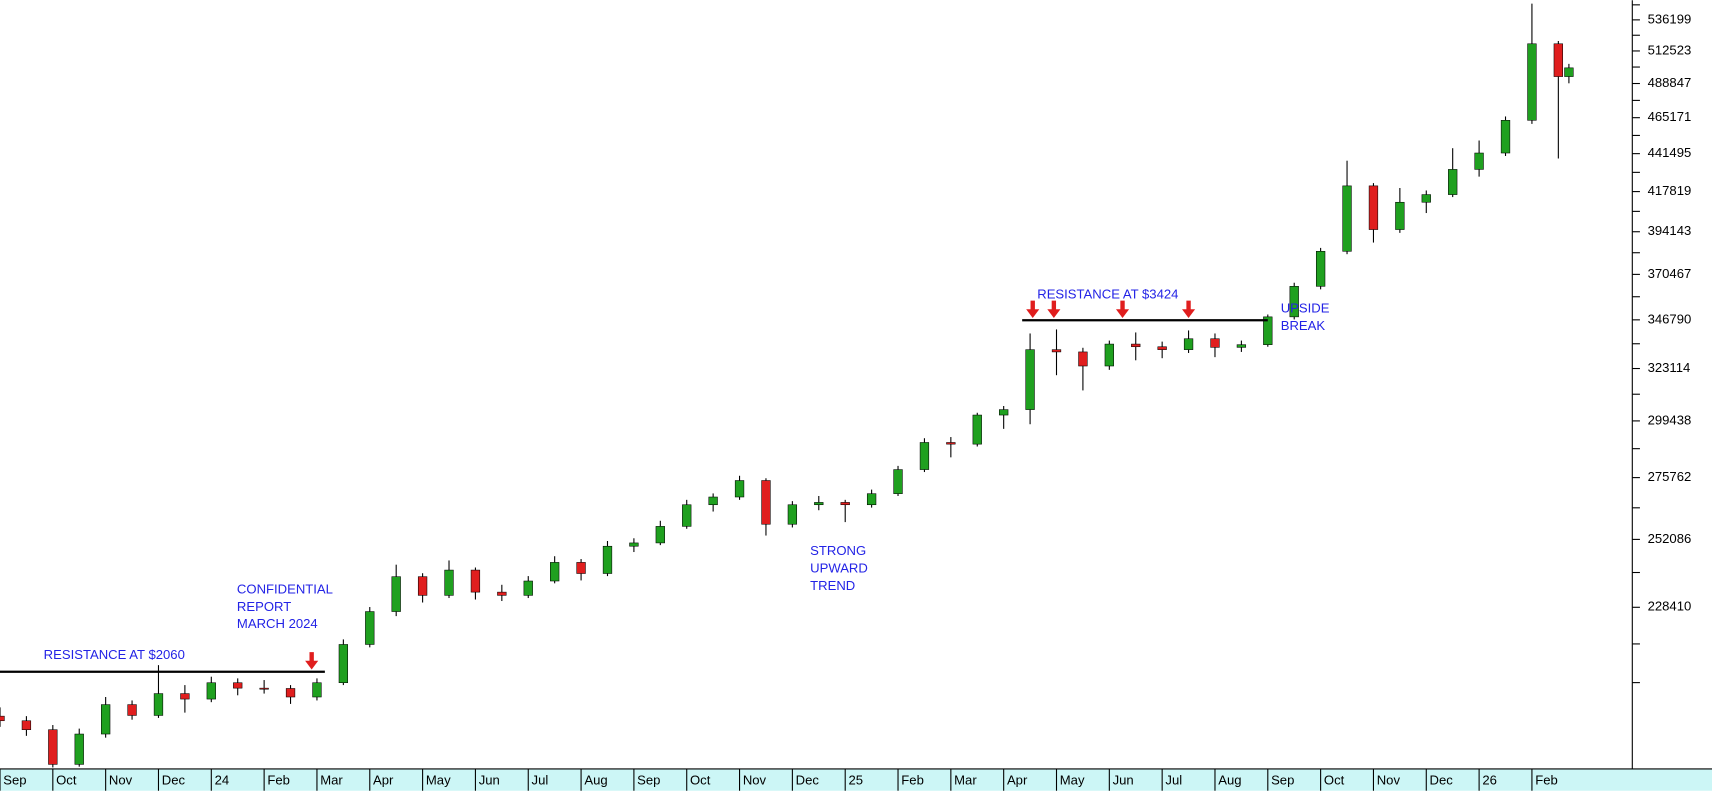  Describe the element at coordinates (114, 654) in the screenshot. I see `annotation: RESISTANCE AT $2060` at that location.